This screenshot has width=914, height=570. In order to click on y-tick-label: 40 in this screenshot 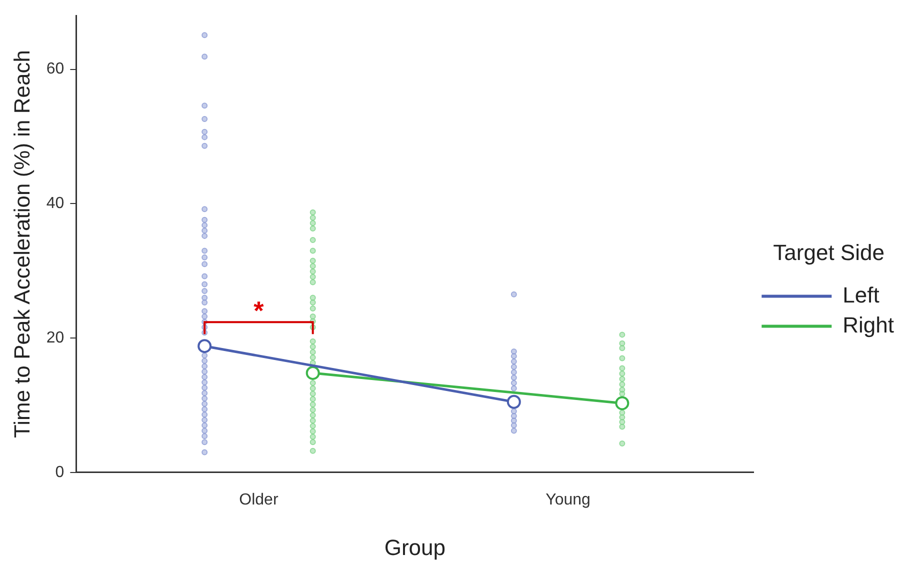, I will do `click(55, 203)`.